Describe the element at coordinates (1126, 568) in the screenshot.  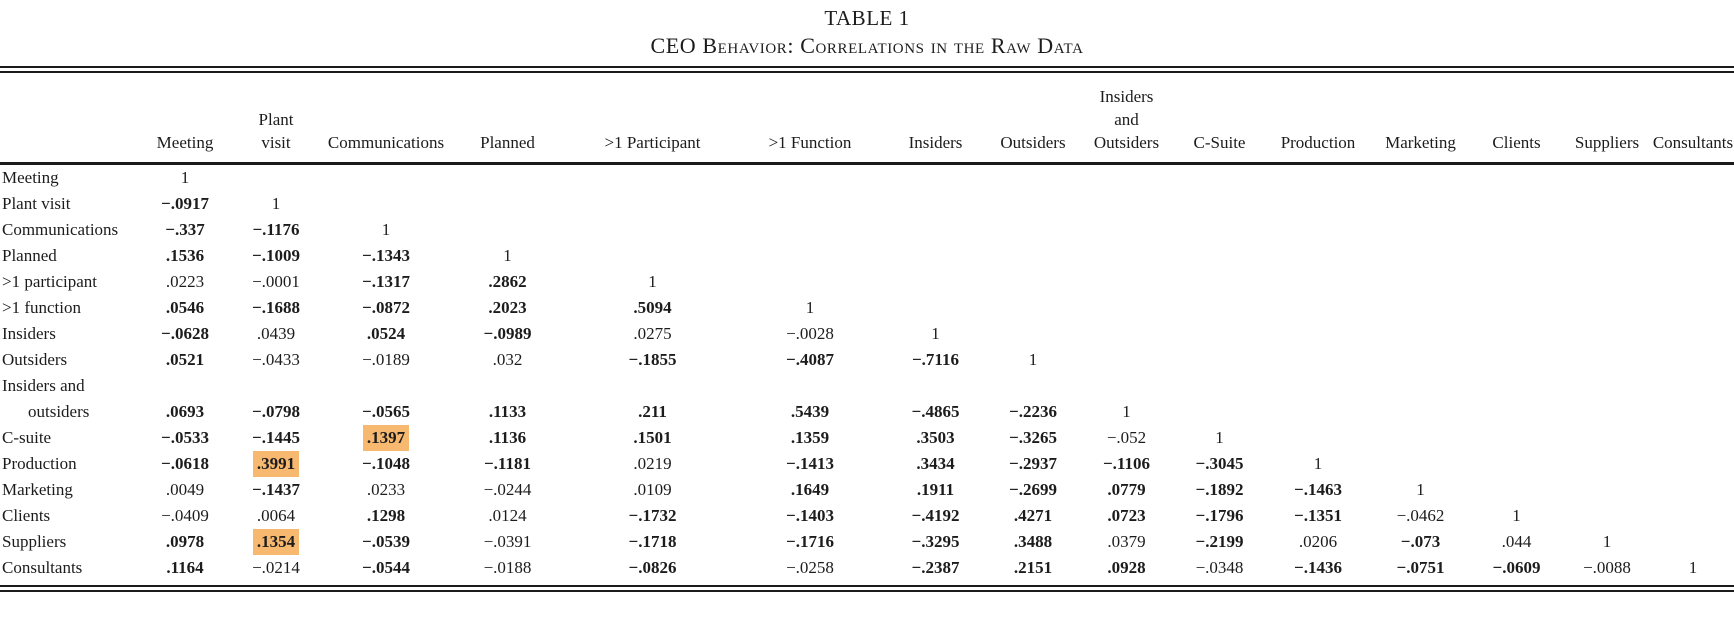
I see `correlation-cell: .0928` at that location.